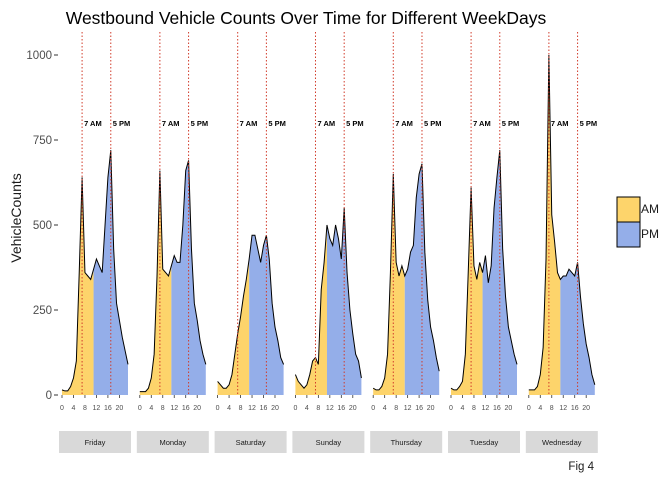  I want to click on legend-label: PM, so click(650, 234).